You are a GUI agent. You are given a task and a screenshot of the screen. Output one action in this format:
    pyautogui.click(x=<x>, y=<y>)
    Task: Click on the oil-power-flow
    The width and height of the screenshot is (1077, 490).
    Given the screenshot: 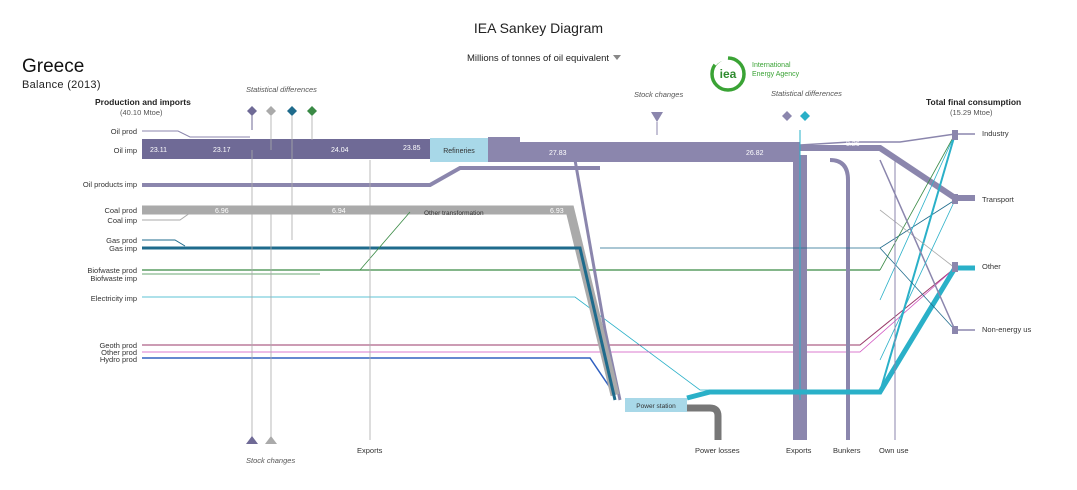 What is the action you would take?
    pyautogui.click(x=597, y=280)
    